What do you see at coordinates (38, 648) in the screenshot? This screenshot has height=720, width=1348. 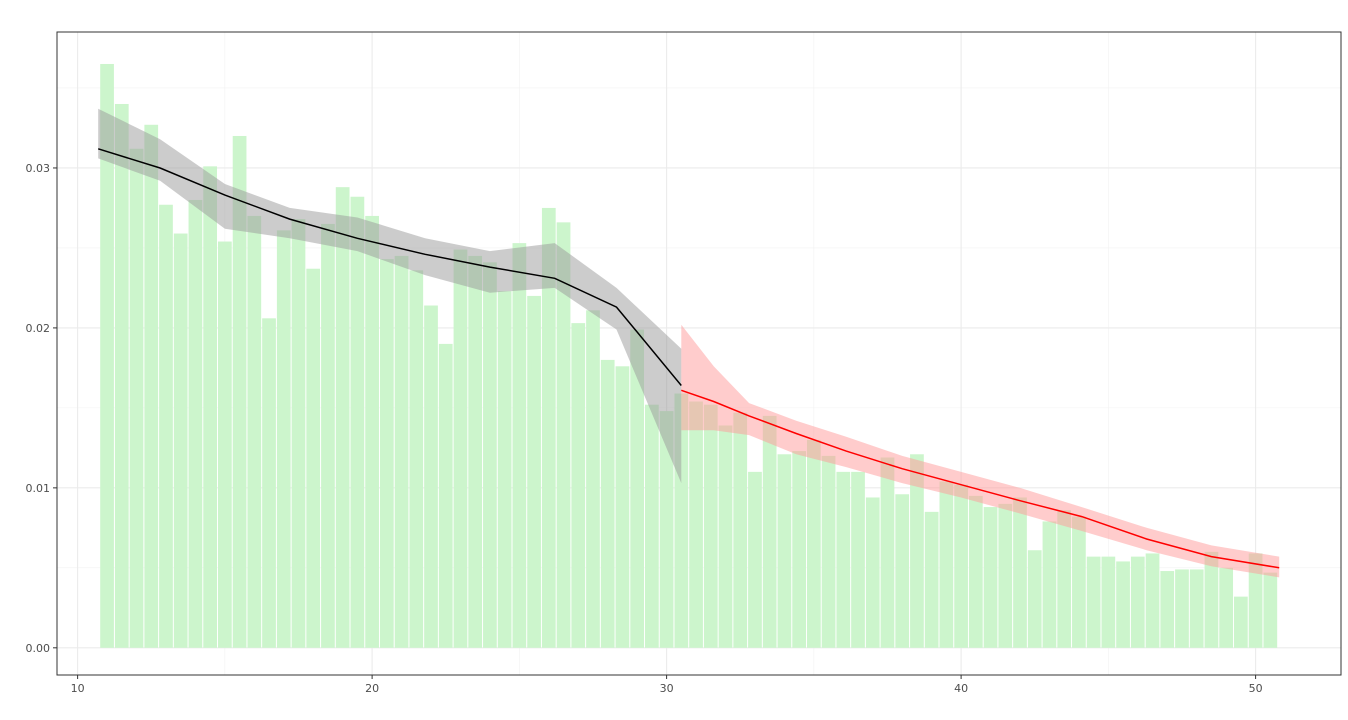 I see `y-tick-label: 0.00` at bounding box center [38, 648].